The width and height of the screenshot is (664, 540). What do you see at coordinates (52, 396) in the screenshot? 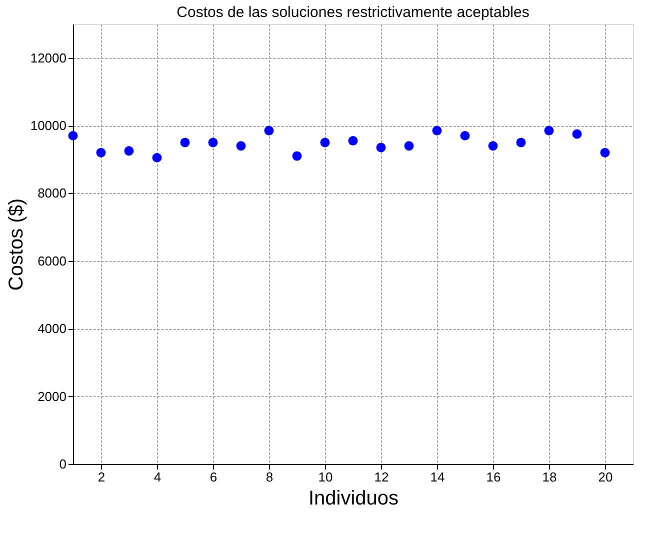
I see `y-tick-label: 2000` at bounding box center [52, 396].